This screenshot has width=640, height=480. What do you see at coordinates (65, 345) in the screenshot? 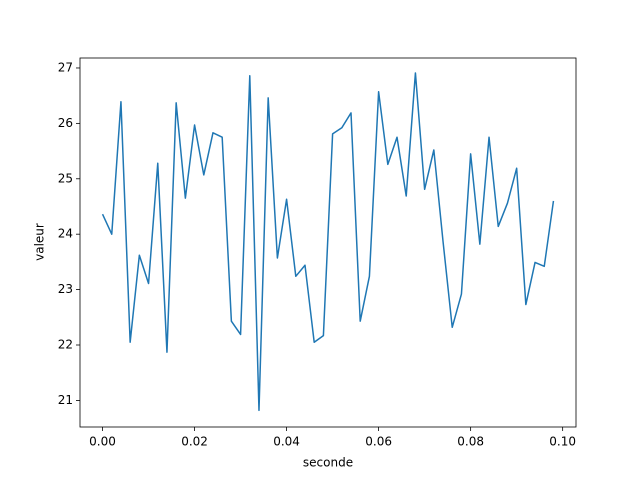
I see `y-tick-label: 22` at bounding box center [65, 345].